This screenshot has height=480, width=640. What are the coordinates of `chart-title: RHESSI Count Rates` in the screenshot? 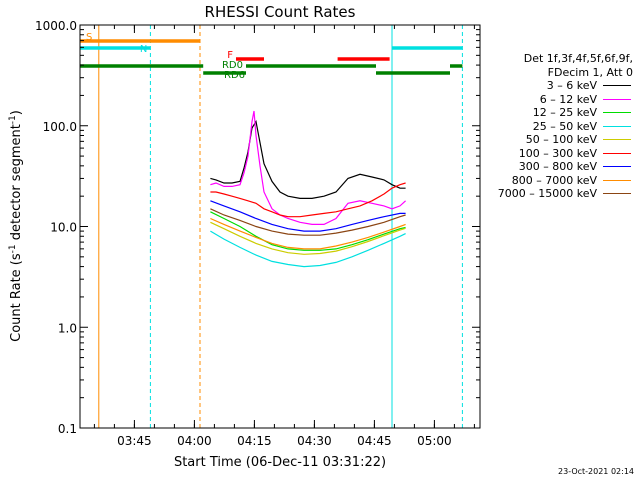 It's located at (280, 12).